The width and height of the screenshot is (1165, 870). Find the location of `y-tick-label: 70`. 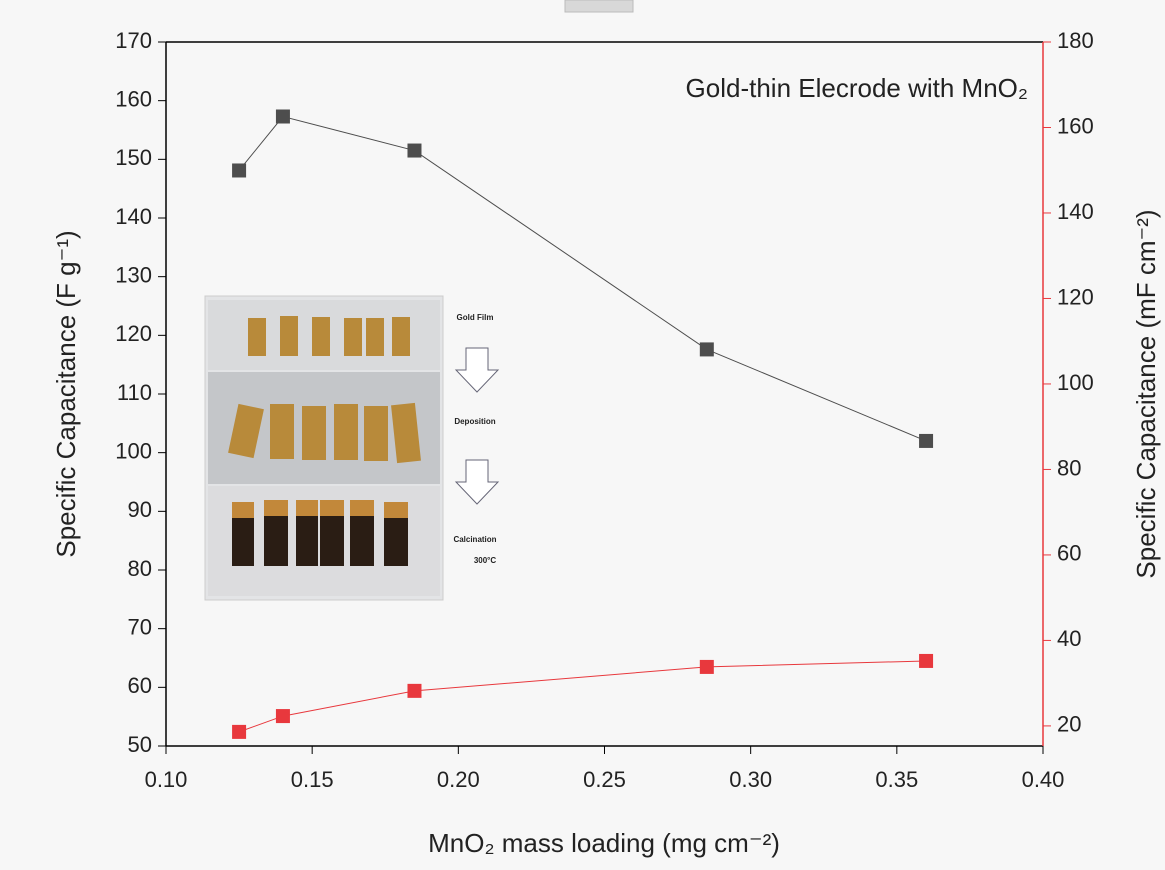

y-tick-label: 70 is located at coordinates (140, 626).